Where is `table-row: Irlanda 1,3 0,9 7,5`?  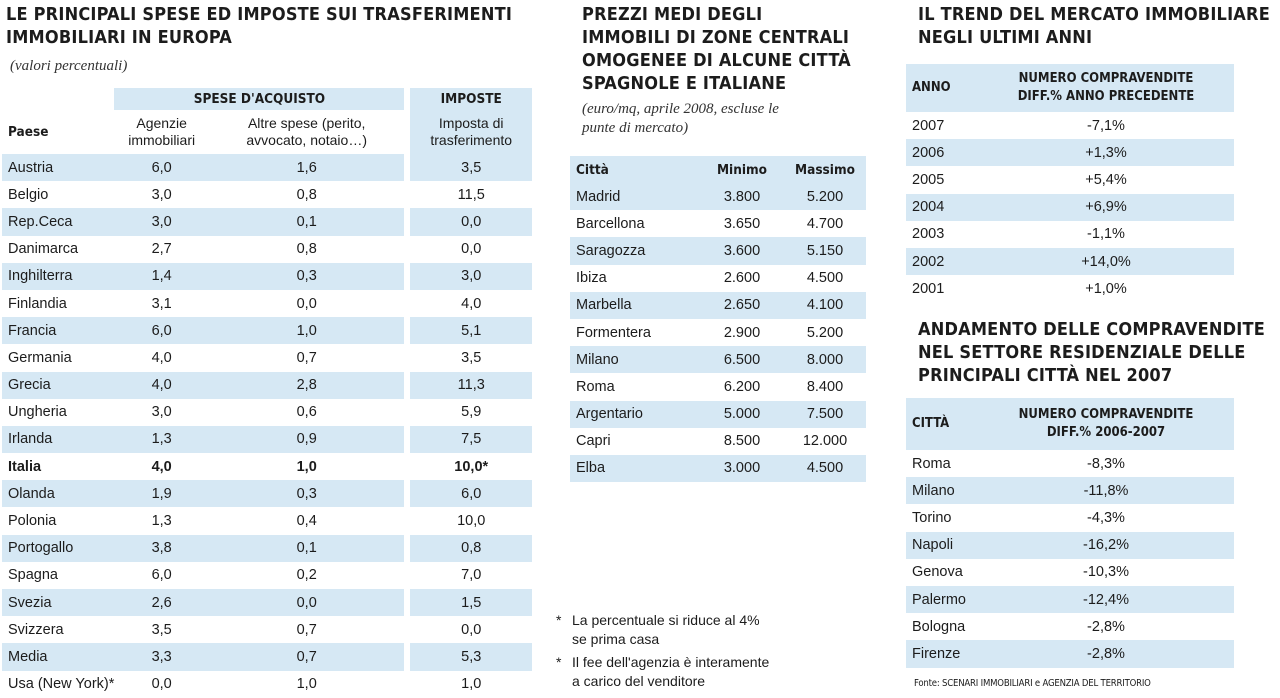 table-row: Irlanda 1,3 0,9 7,5 is located at coordinates (267, 439).